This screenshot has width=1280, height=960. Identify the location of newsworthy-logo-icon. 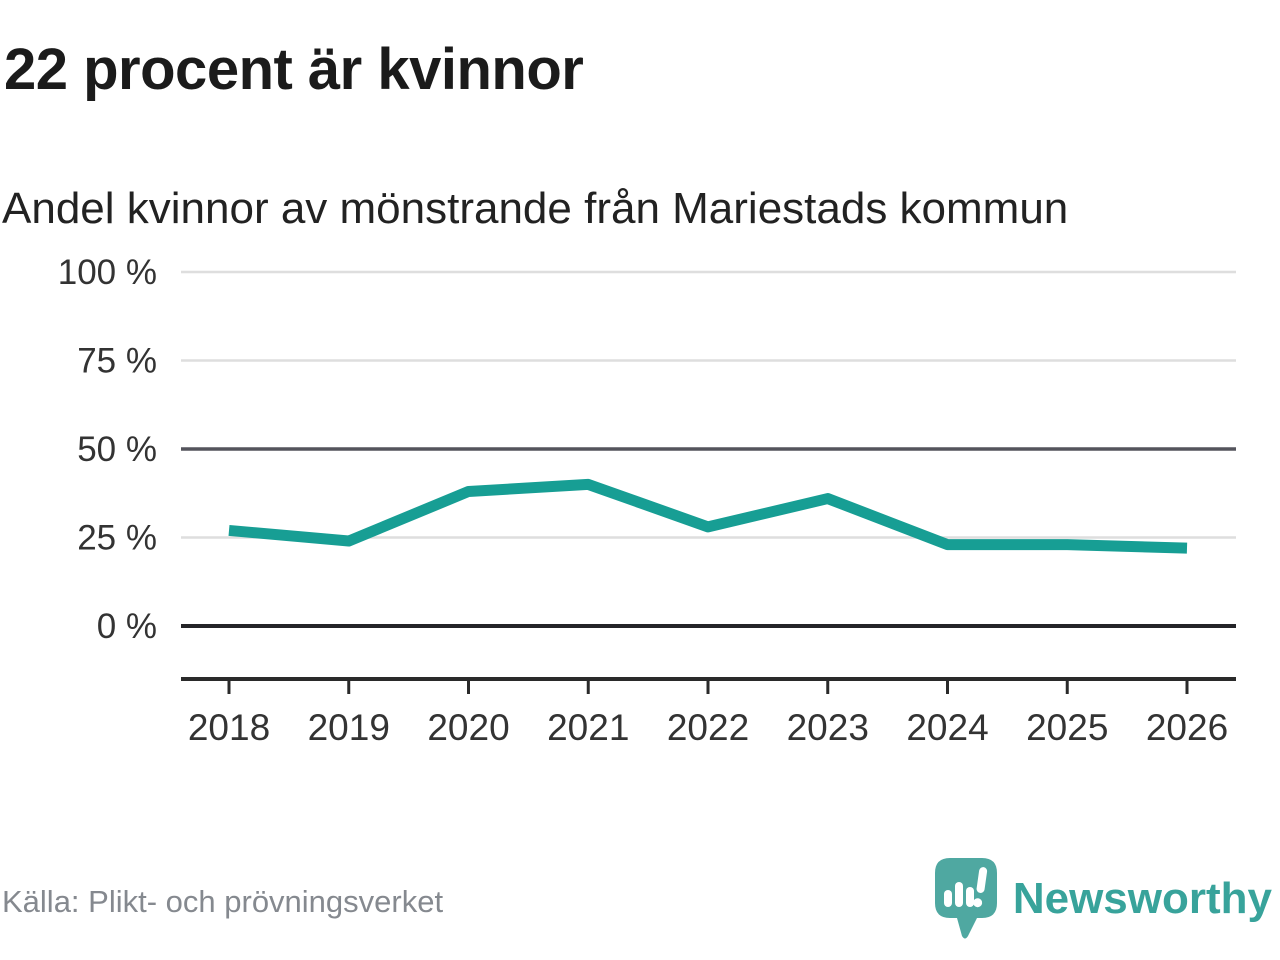
(965, 898).